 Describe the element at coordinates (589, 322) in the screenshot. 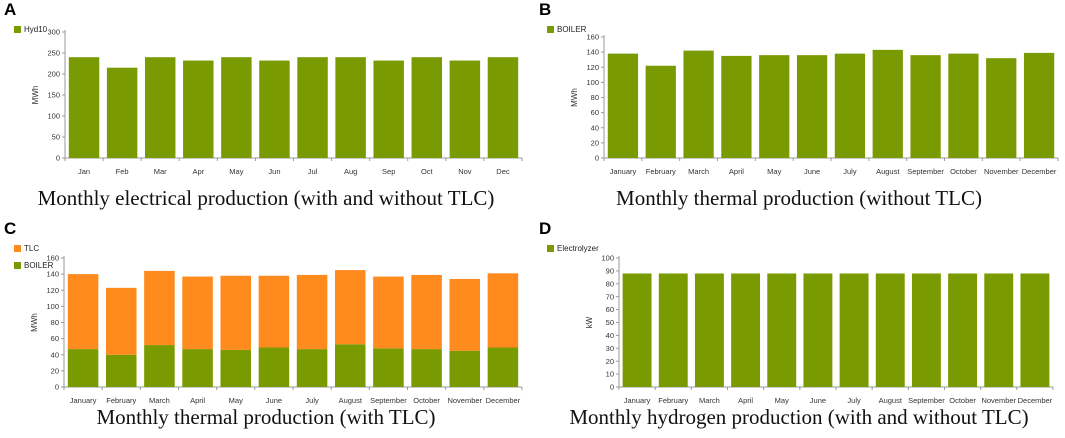

I see `y-axis-title: kW` at that location.